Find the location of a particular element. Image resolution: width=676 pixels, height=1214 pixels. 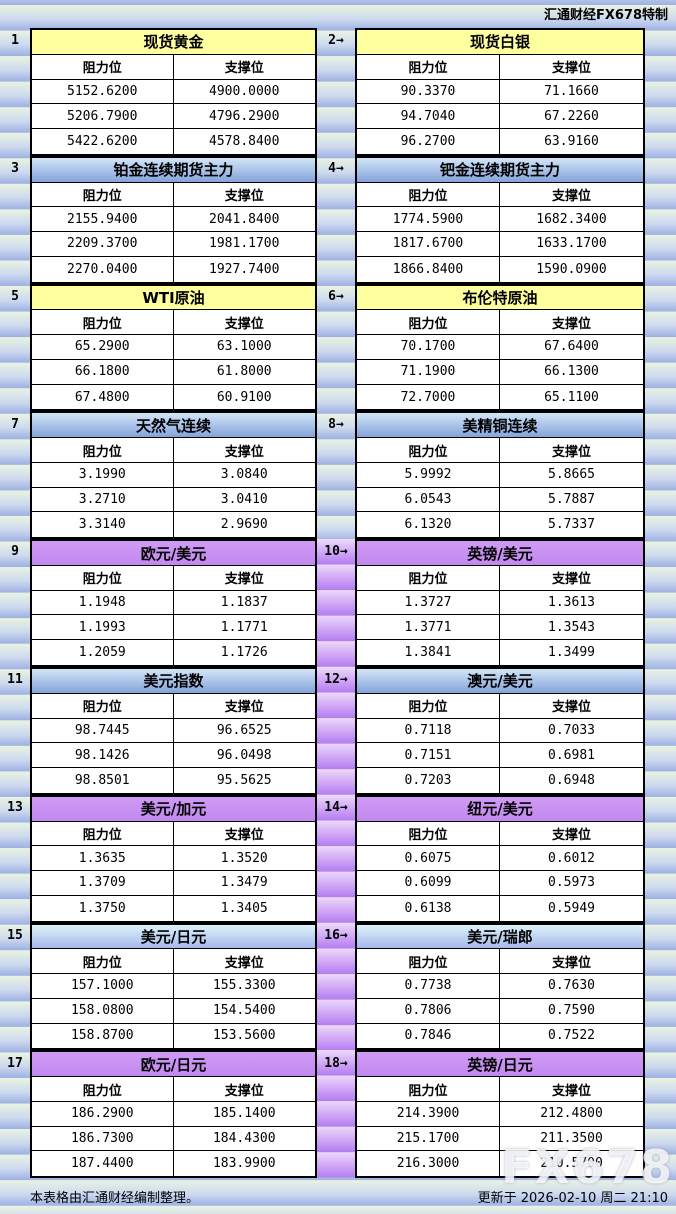

resistance-value: 2209.3700 is located at coordinates (103, 244).